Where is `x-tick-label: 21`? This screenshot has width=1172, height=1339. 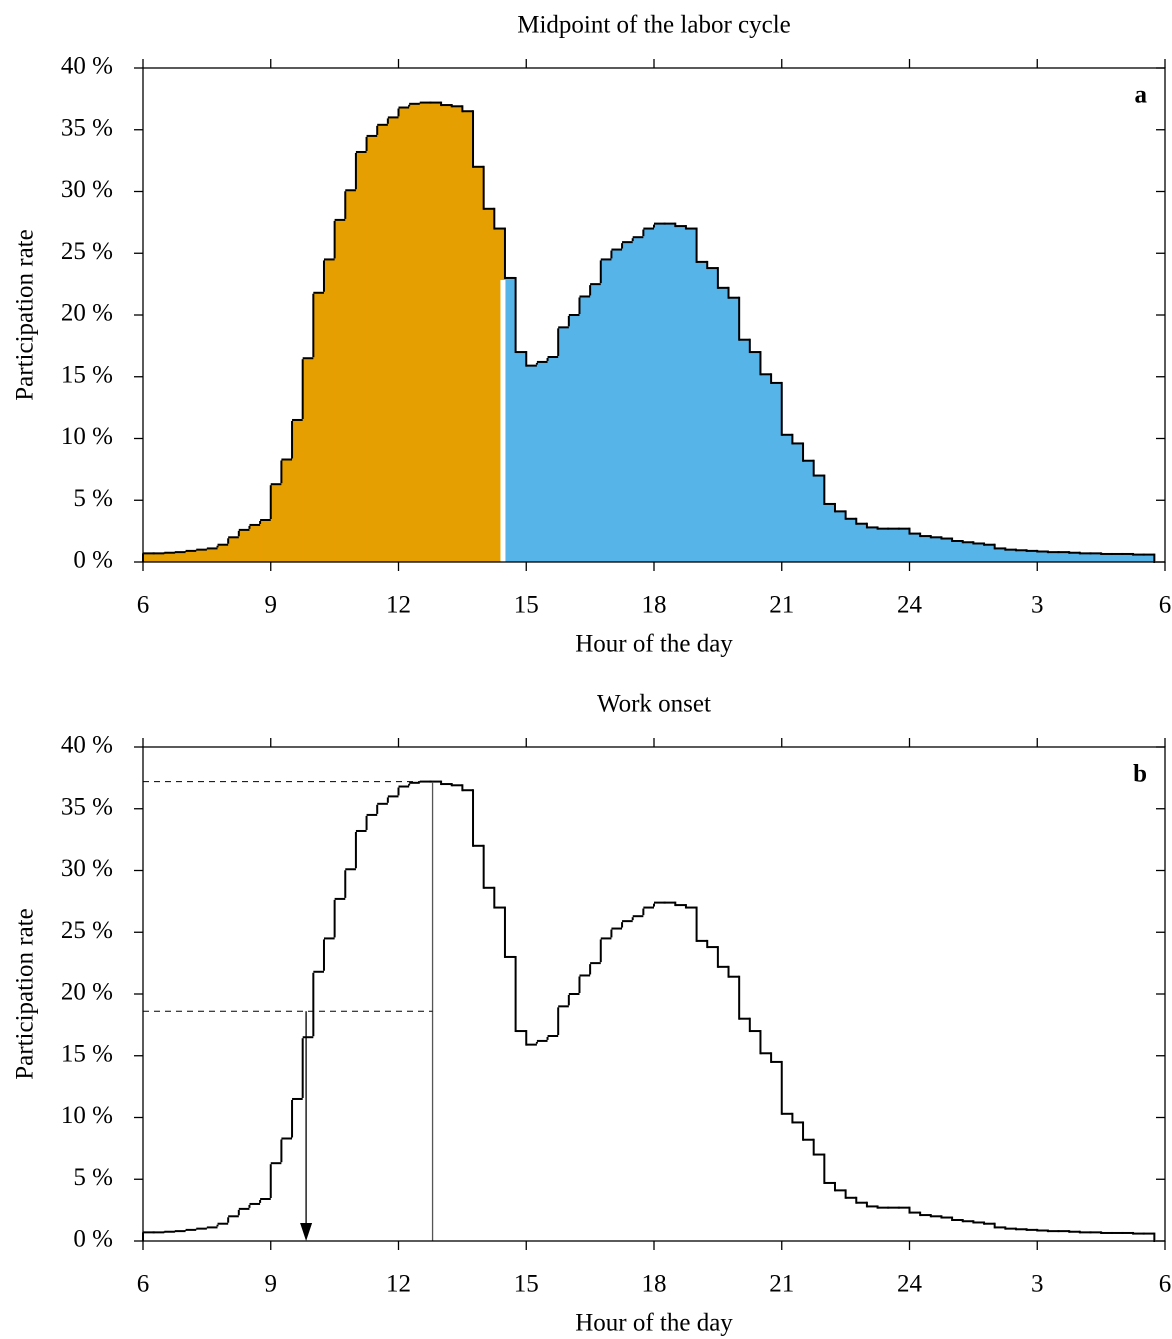
x-tick-label: 21 is located at coordinates (781, 605).